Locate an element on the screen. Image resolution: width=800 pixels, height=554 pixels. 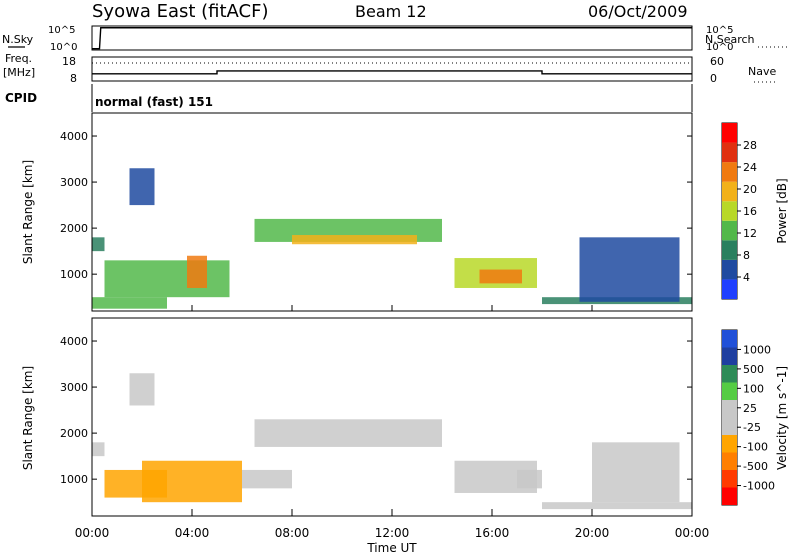
nave-tick-top: 60 is located at coordinates (717, 61).